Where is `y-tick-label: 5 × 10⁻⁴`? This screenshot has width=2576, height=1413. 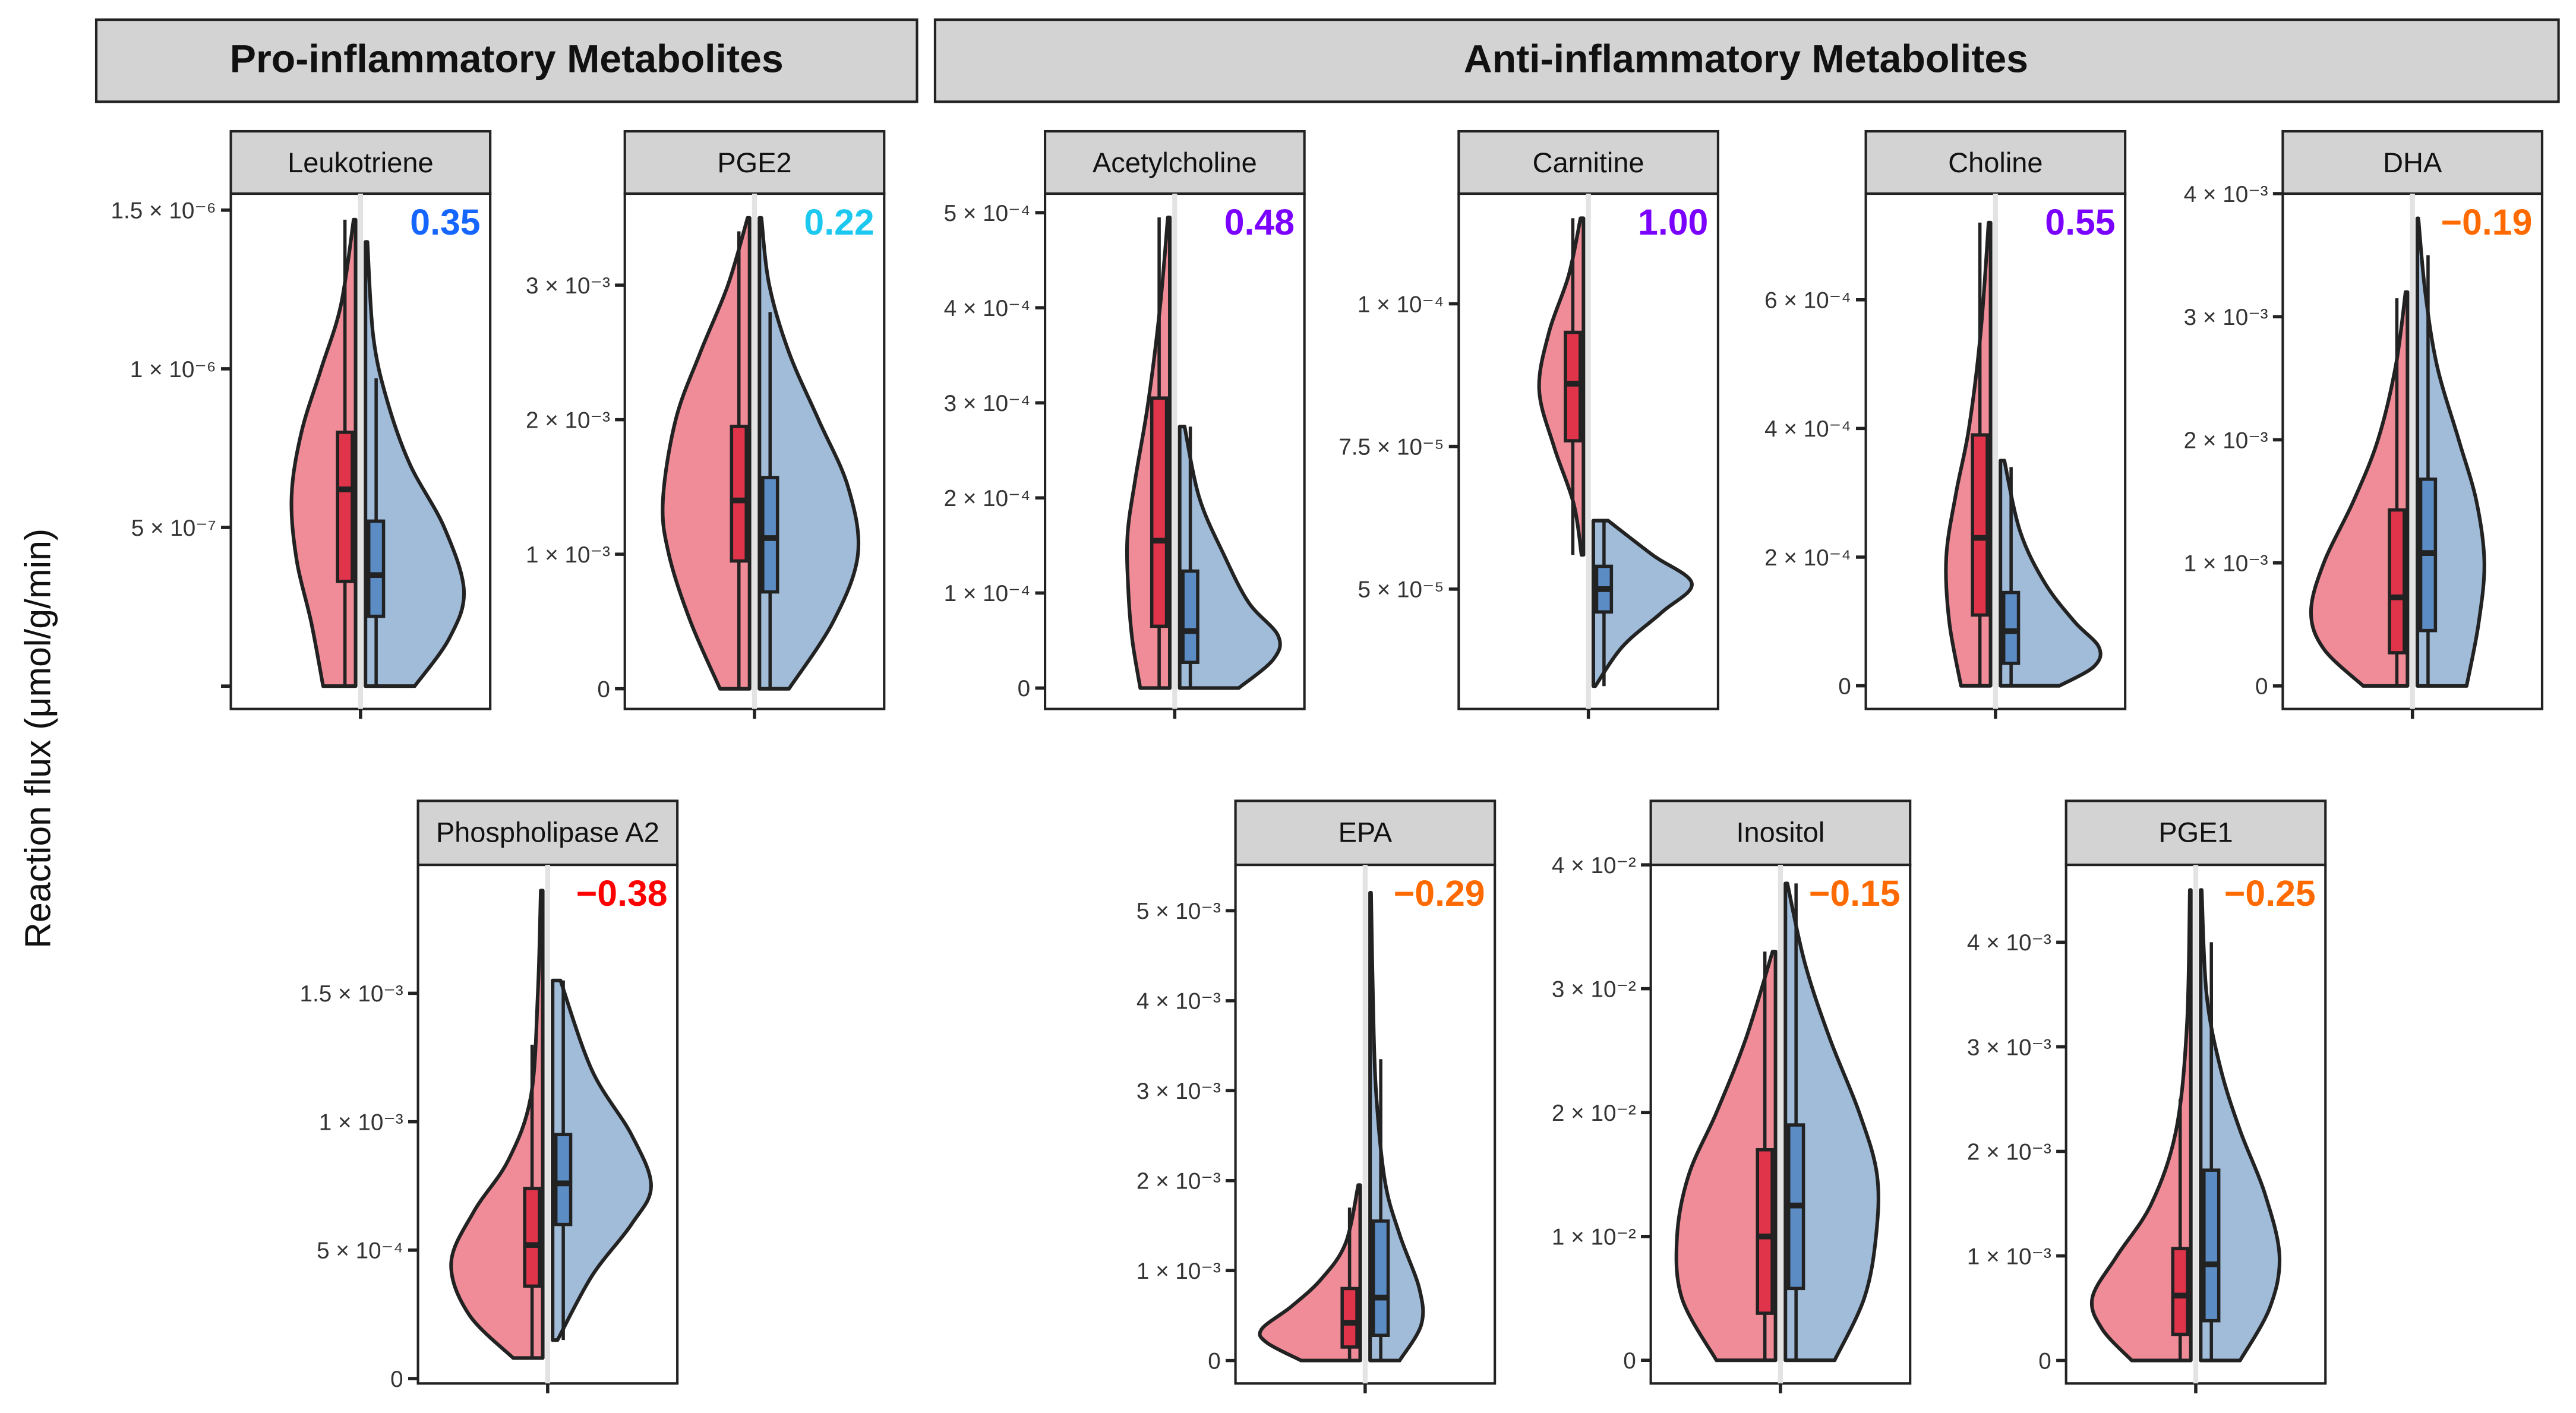
y-tick-label: 5 × 10⁻⁴ is located at coordinates (360, 1251).